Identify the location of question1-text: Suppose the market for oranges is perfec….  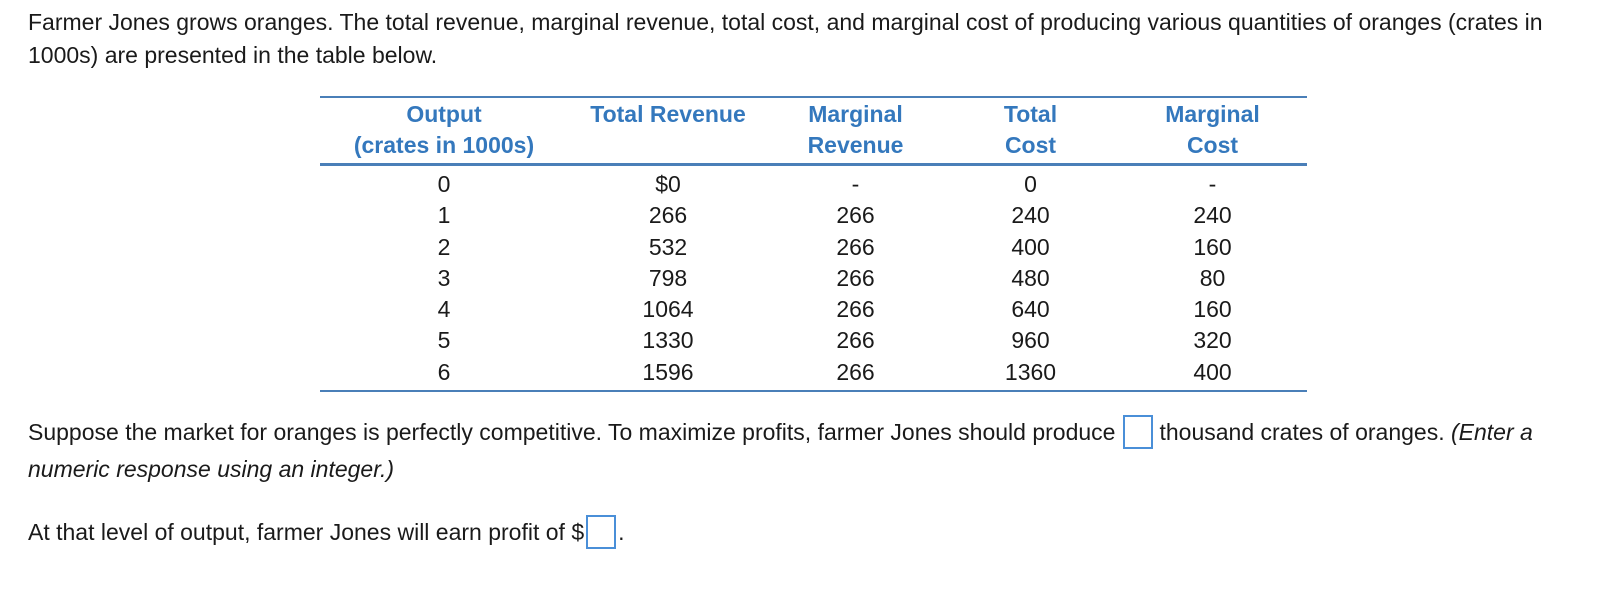
(572, 432).